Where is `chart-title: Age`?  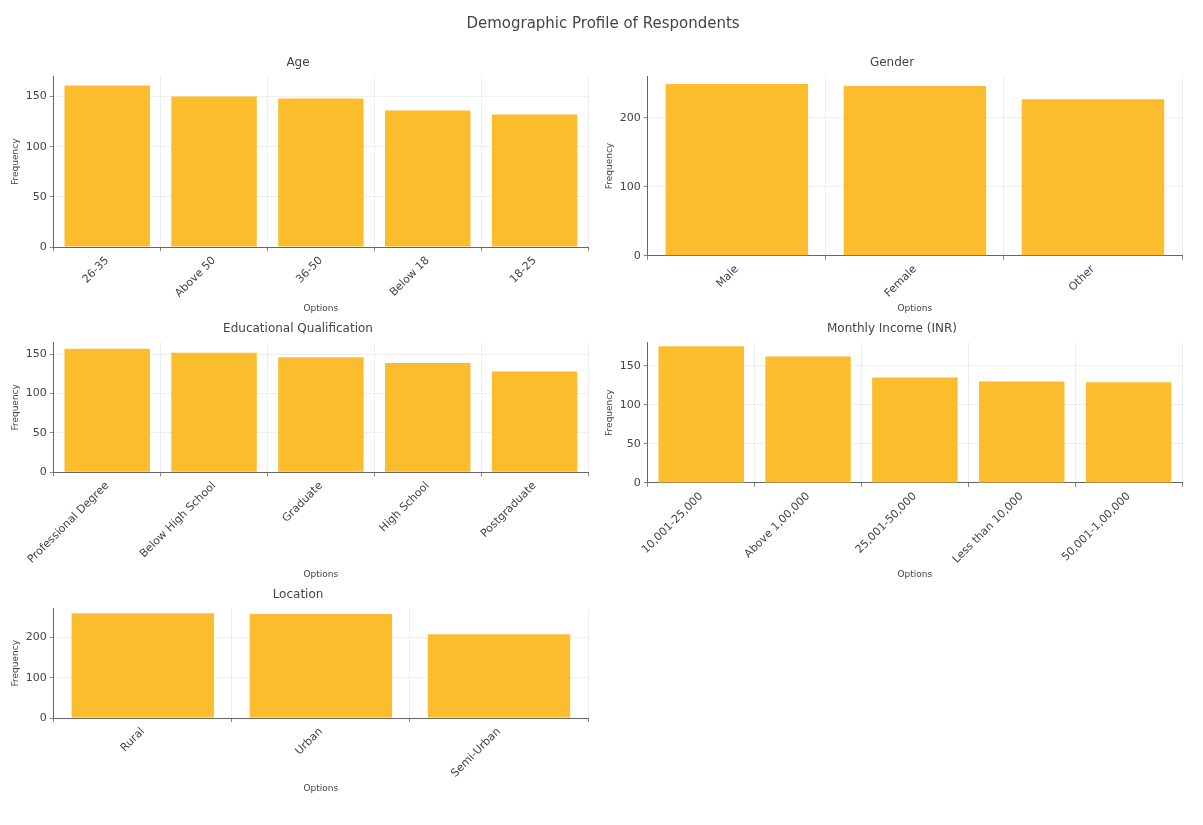
chart-title: Age is located at coordinates (298, 62).